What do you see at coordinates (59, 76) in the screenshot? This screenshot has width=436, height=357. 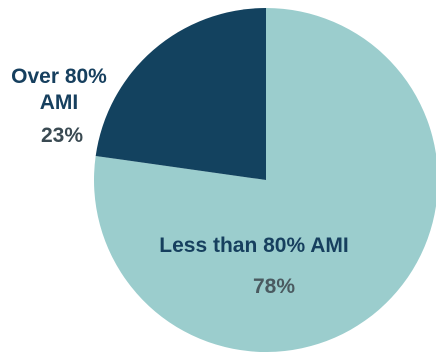 I see `slice-label-over-80-line1: Over 80%` at bounding box center [59, 76].